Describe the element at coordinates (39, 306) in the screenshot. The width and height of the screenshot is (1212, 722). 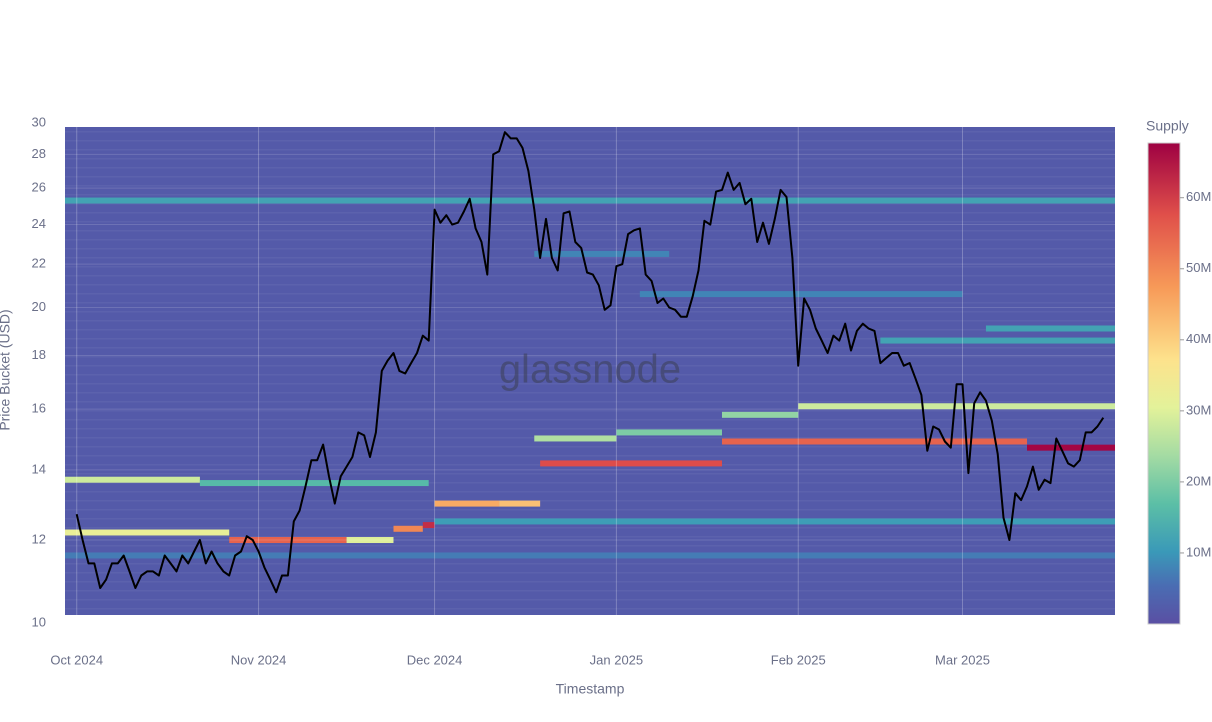
I see `y-tick-label: 20` at that location.